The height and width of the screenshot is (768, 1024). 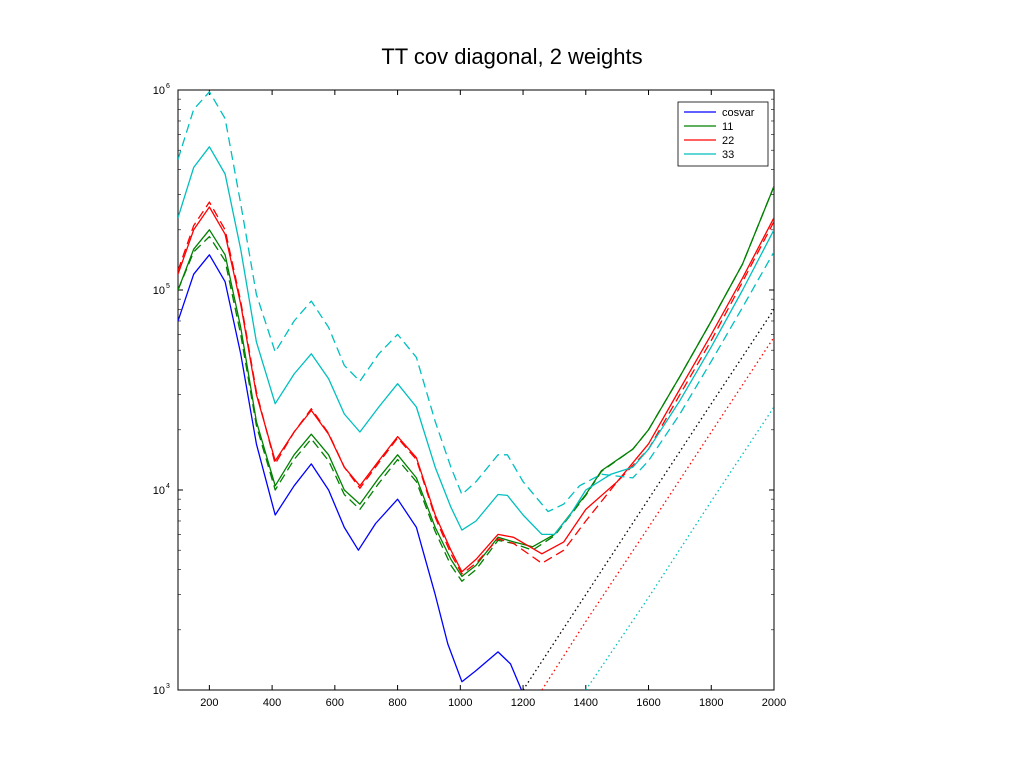 I want to click on x-tick-label: 200, so click(x=209, y=703).